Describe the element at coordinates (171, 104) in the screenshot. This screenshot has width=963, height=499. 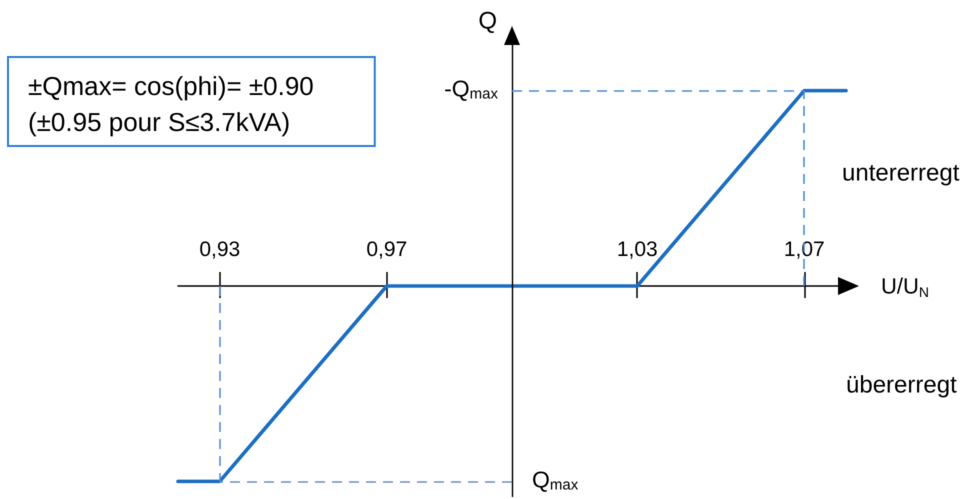
I see `annotation: ±Qmax= cos(phi)= ±0.90 (±0.95 pour S≤3.7kVA)` at that location.